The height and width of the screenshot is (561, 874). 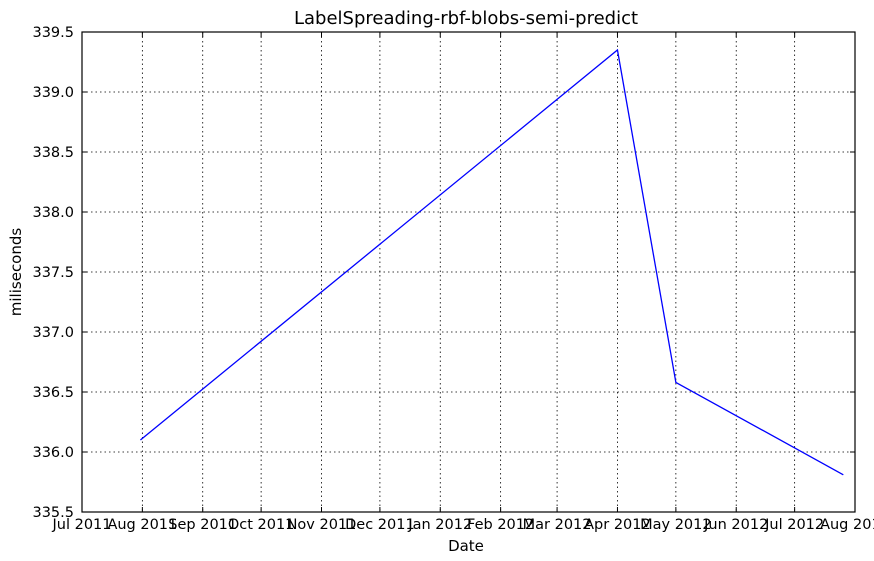 What do you see at coordinates (53, 393) in the screenshot?
I see `y-tick-label: 336.5` at bounding box center [53, 393].